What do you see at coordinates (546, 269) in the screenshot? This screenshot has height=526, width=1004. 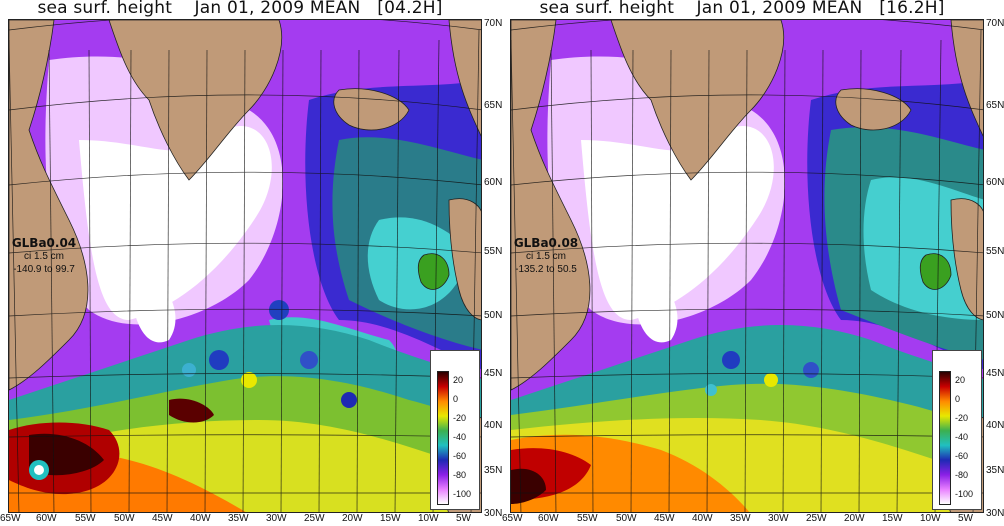 I see `value-range: -135.2 to 50.5` at bounding box center [546, 269].